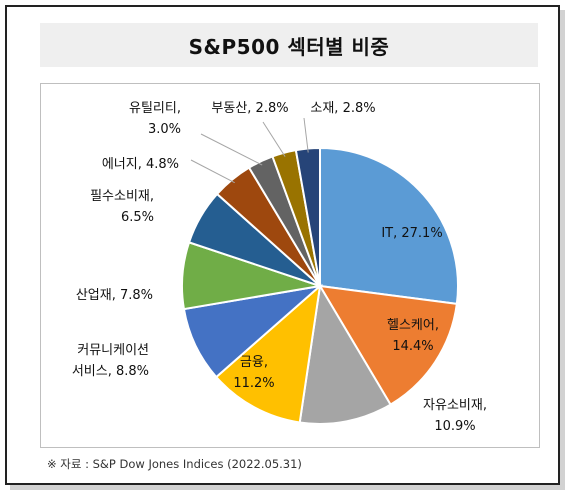 This screenshot has width=569, height=495. What do you see at coordinates (140, 164) in the screenshot?
I see `slice-label-7: 에너지, 4.8%` at bounding box center [140, 164].